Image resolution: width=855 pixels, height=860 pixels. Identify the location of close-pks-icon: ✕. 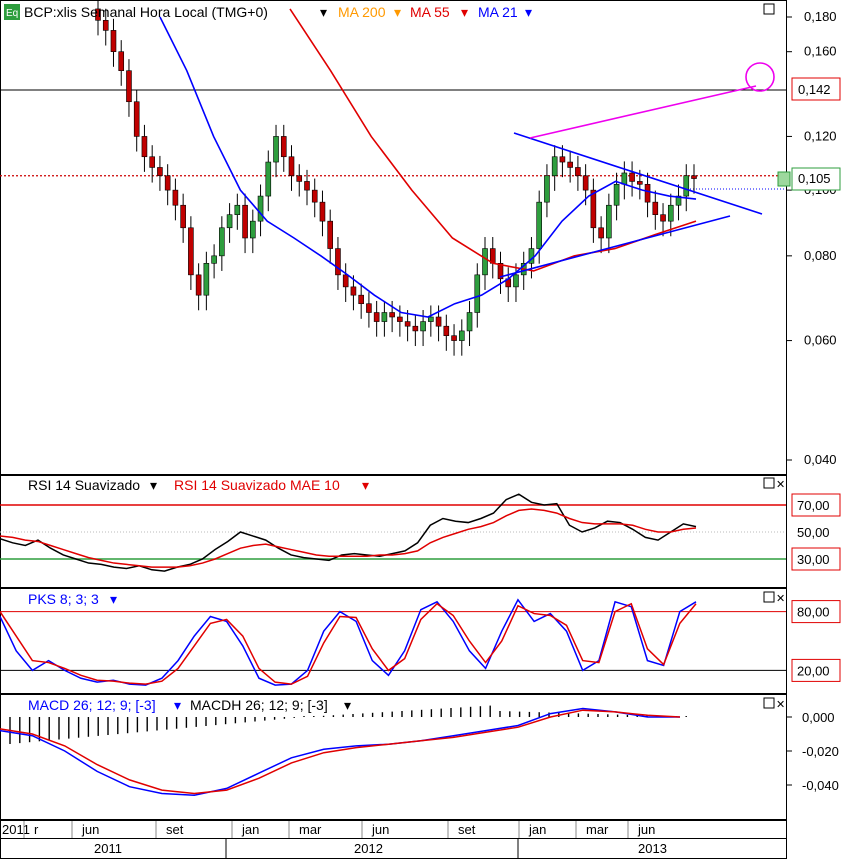
(780, 599).